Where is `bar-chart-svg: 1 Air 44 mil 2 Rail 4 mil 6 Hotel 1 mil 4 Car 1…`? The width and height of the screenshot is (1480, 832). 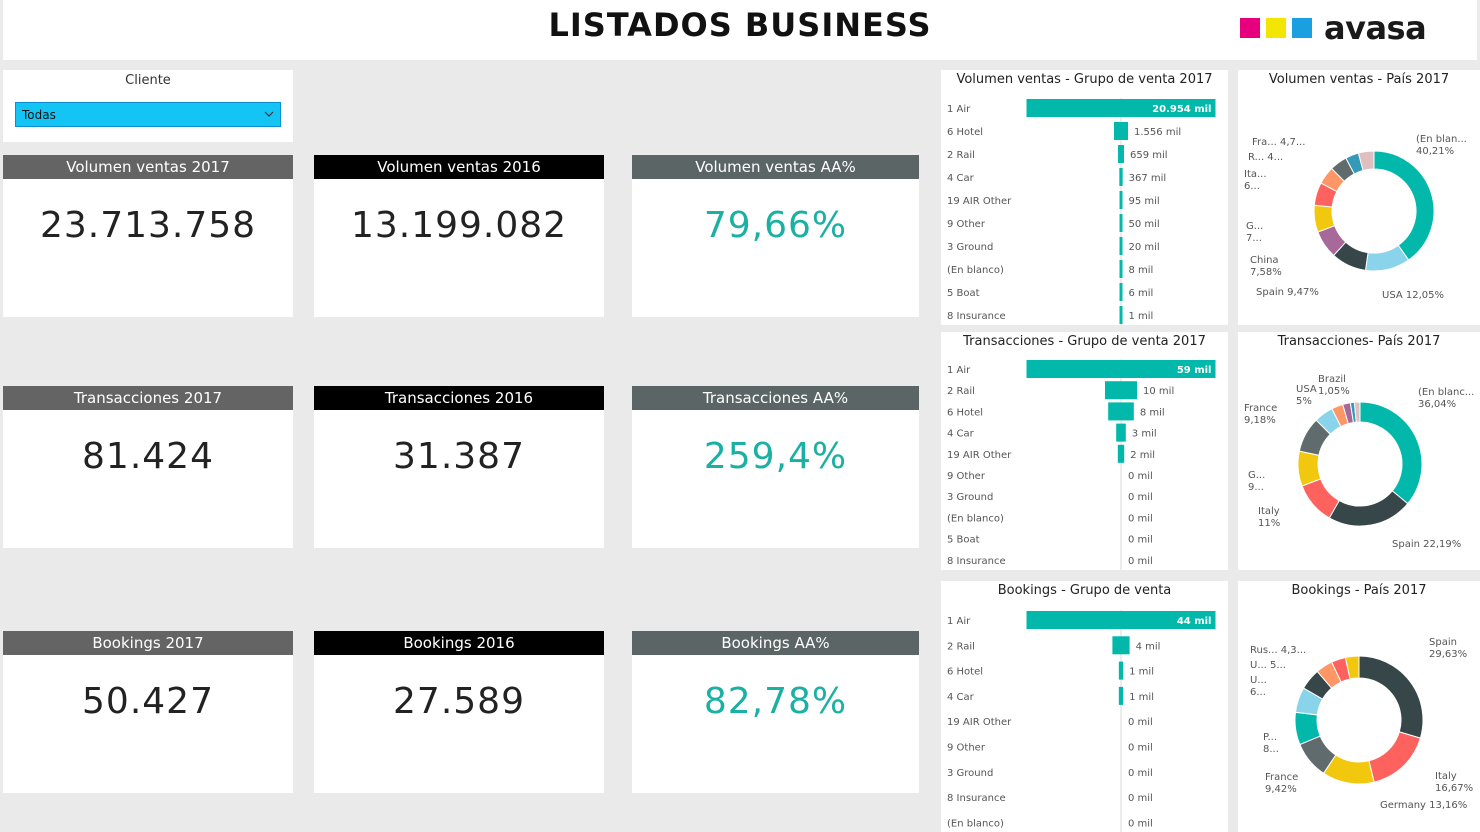
bar-chart-svg: 1 Air 44 mil 2 Rail 4 mil 6 Hotel 1 mil 4 Car 1… is located at coordinates (1081, 721).